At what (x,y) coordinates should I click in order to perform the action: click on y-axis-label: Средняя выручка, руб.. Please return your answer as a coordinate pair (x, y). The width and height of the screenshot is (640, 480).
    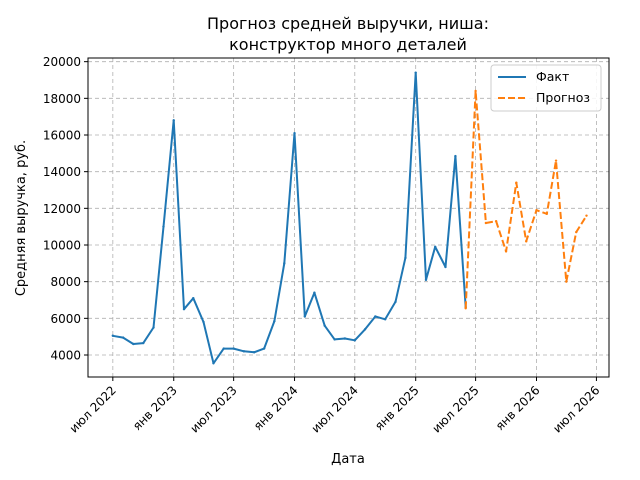
    Looking at the image, I should click on (21, 218).